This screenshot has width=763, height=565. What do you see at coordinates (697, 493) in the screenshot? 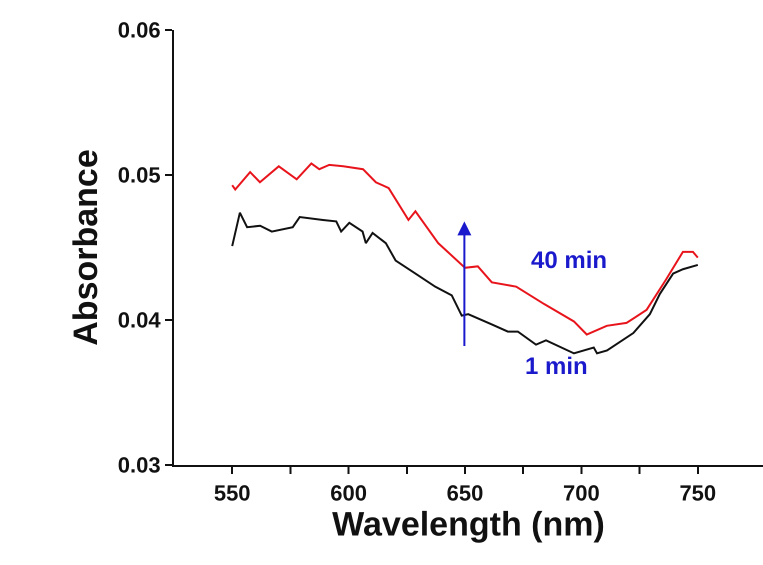
I see `x-tick-label: 750` at bounding box center [697, 493].